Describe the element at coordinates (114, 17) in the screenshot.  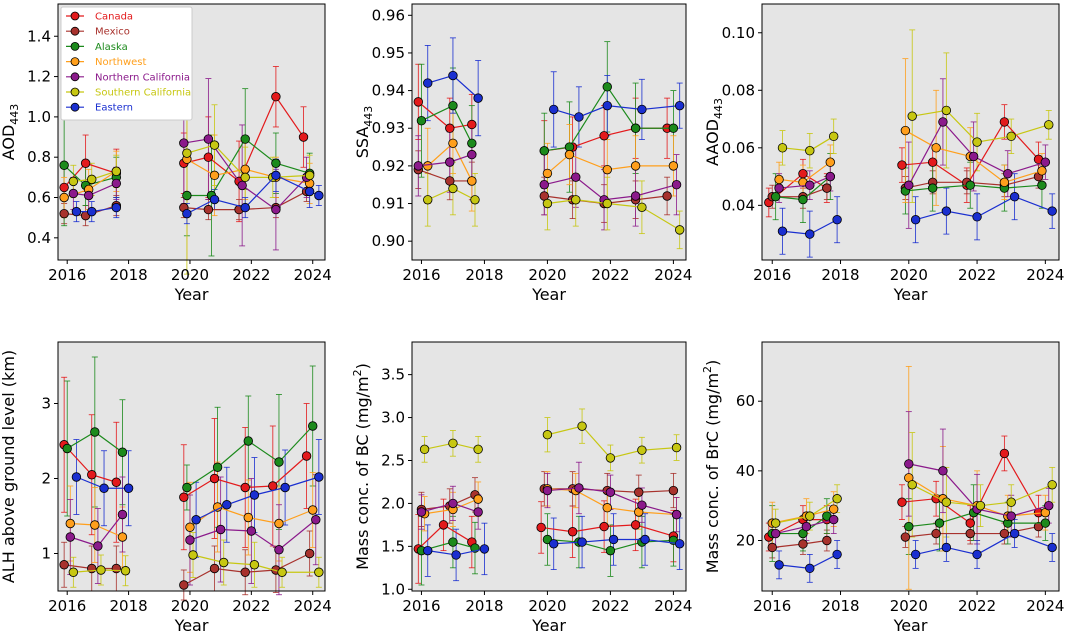
I see `legend-label: Canada` at that location.